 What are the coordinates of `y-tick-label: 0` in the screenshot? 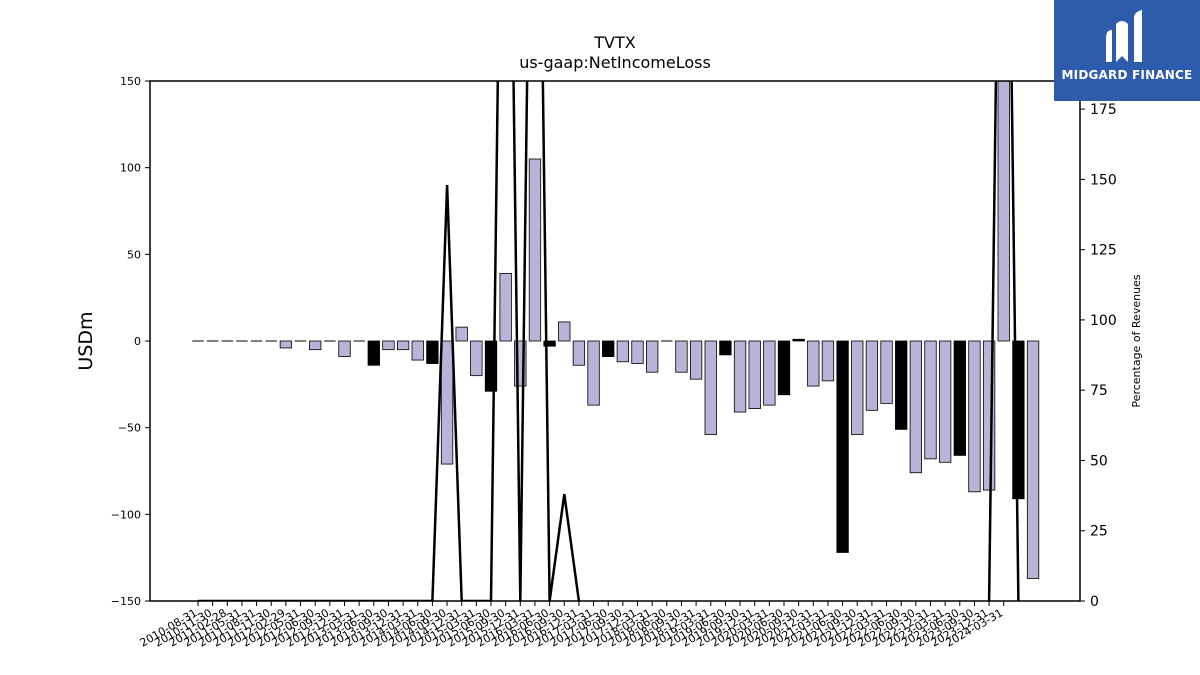 It's located at (137, 341).